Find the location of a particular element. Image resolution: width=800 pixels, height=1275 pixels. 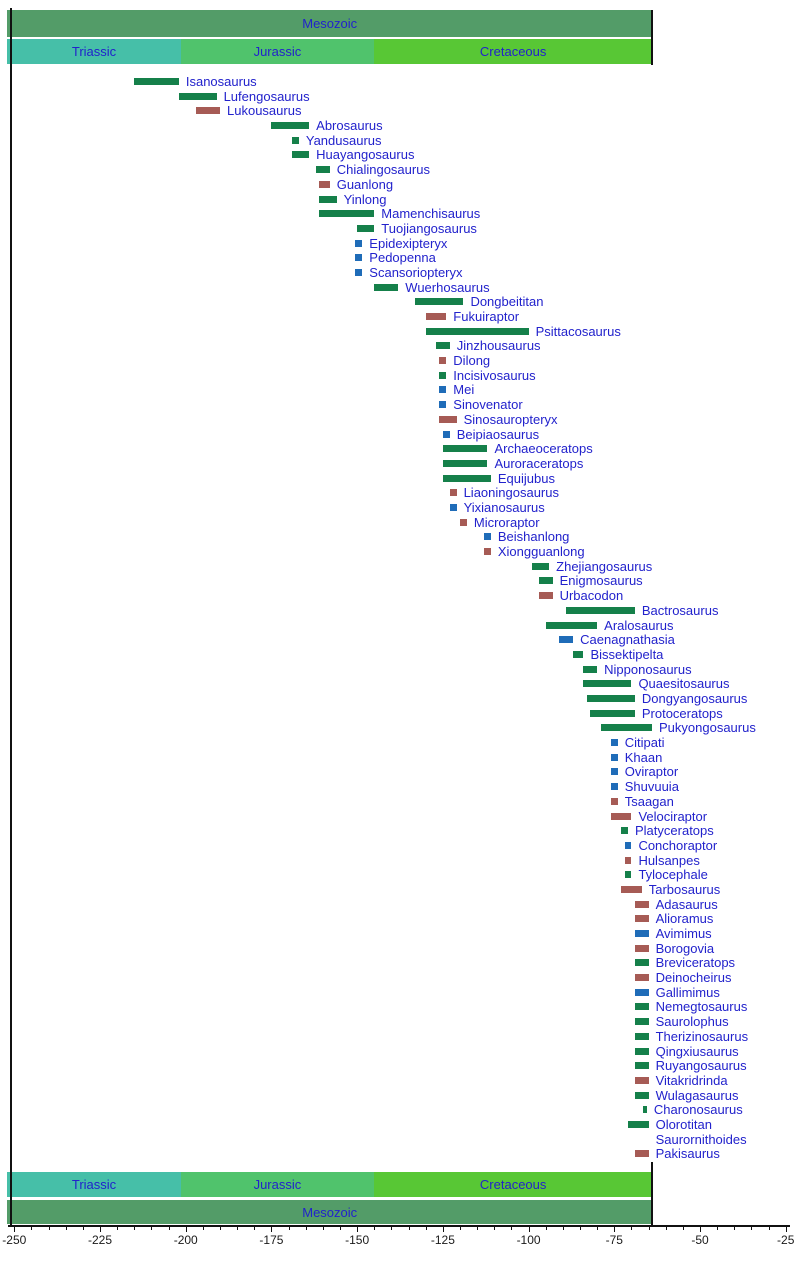

taxon-bar-bissektipelta is located at coordinates (578, 654).